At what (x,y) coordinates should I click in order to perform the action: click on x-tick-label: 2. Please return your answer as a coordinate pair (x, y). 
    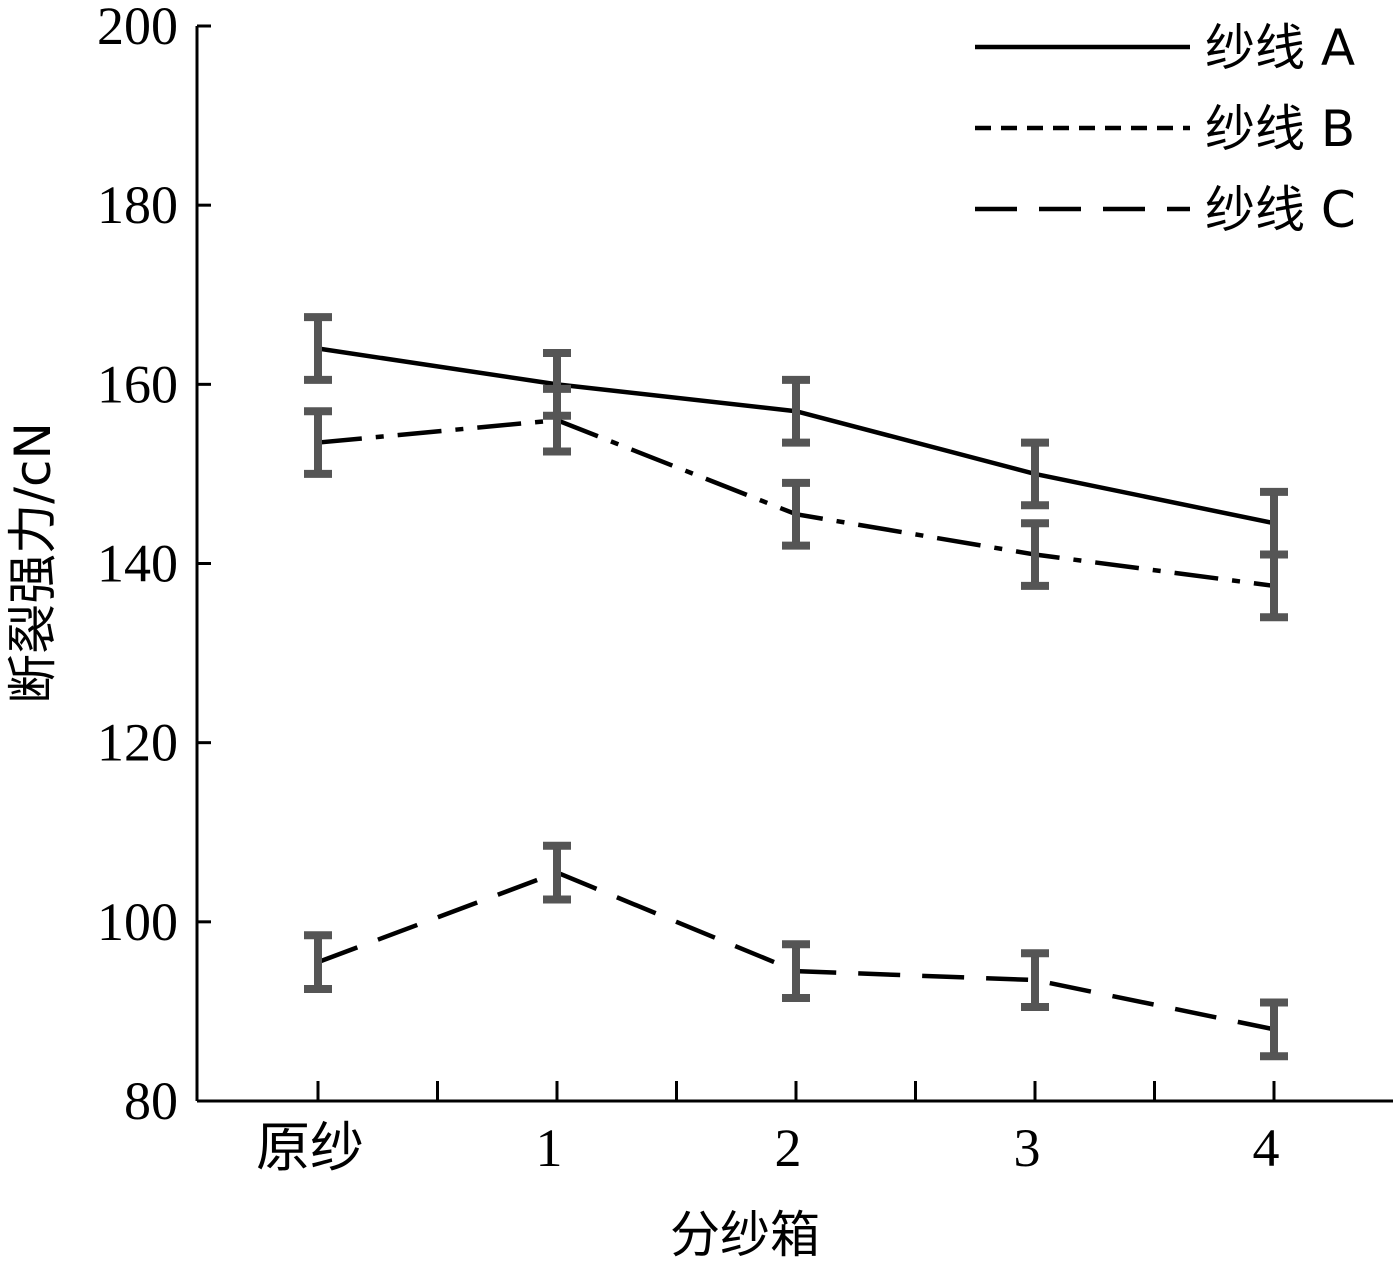
    Looking at the image, I should click on (788, 1148).